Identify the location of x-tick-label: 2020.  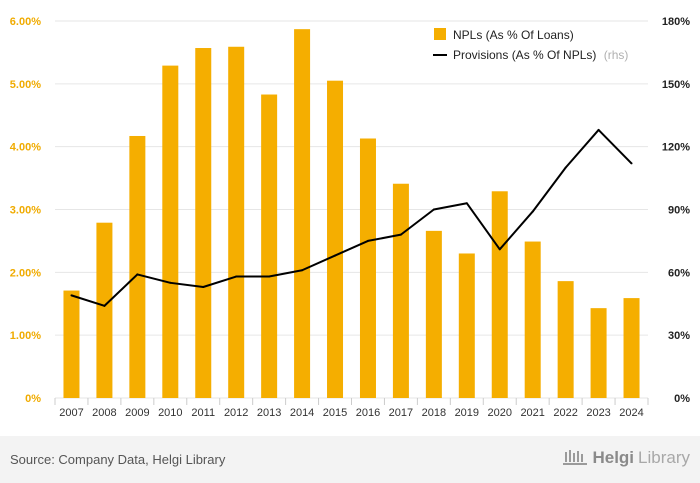
(500, 413).